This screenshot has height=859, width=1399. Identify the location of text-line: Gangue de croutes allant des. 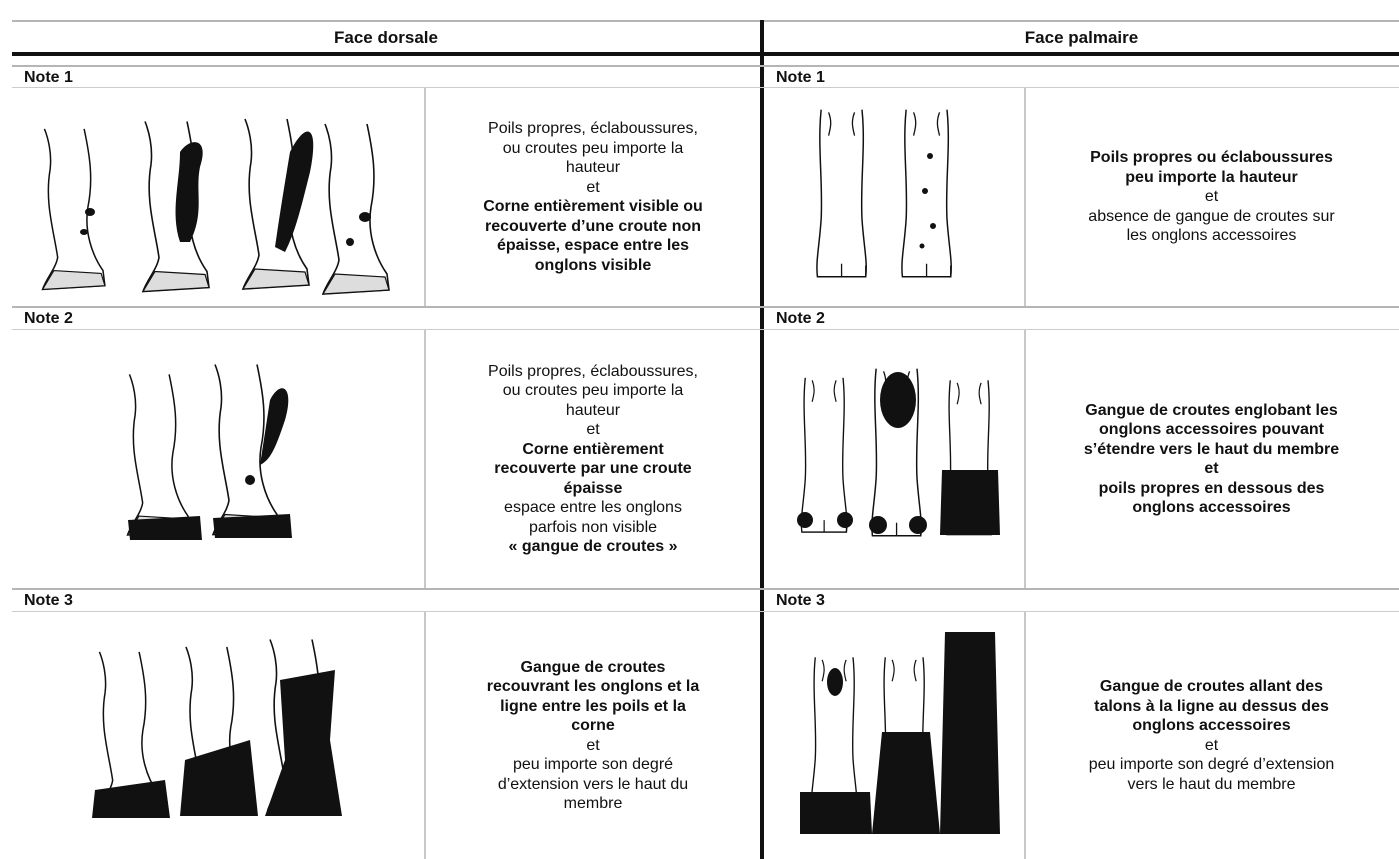
(1211, 686).